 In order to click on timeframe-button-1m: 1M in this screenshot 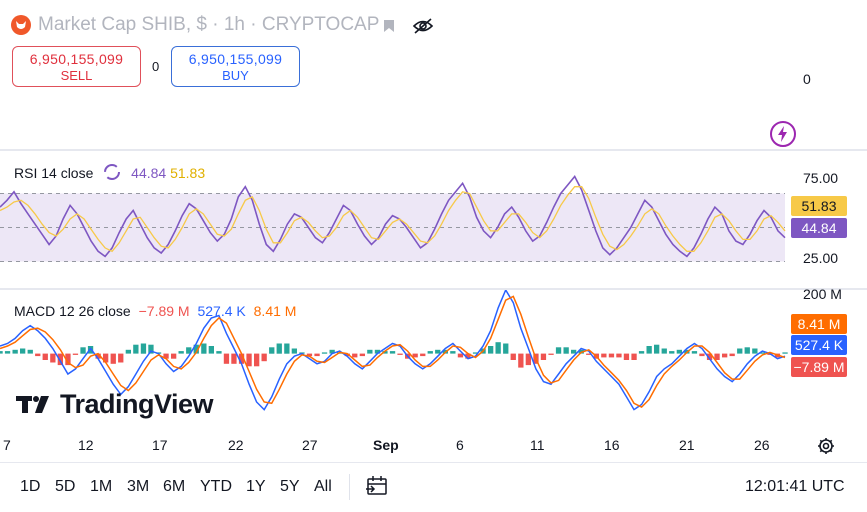, I will do `click(101, 486)`.